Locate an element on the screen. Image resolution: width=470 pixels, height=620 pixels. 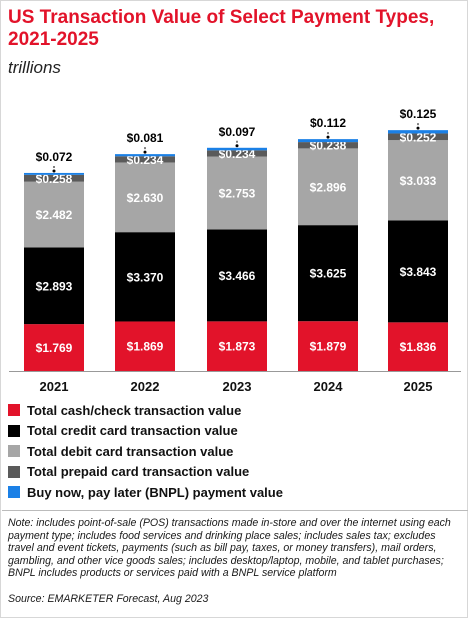
bar-segment-prepaid-card-2024 is located at coordinates (328, 145).